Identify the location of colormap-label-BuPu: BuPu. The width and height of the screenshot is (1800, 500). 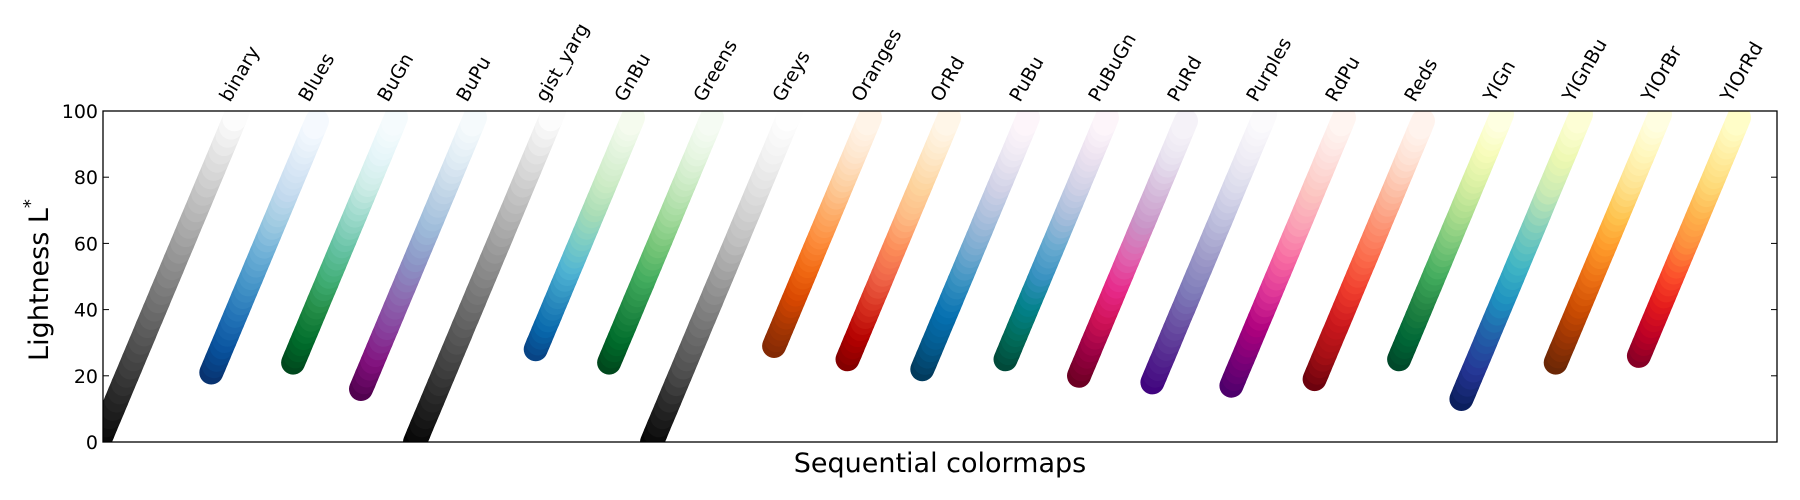
(473, 79).